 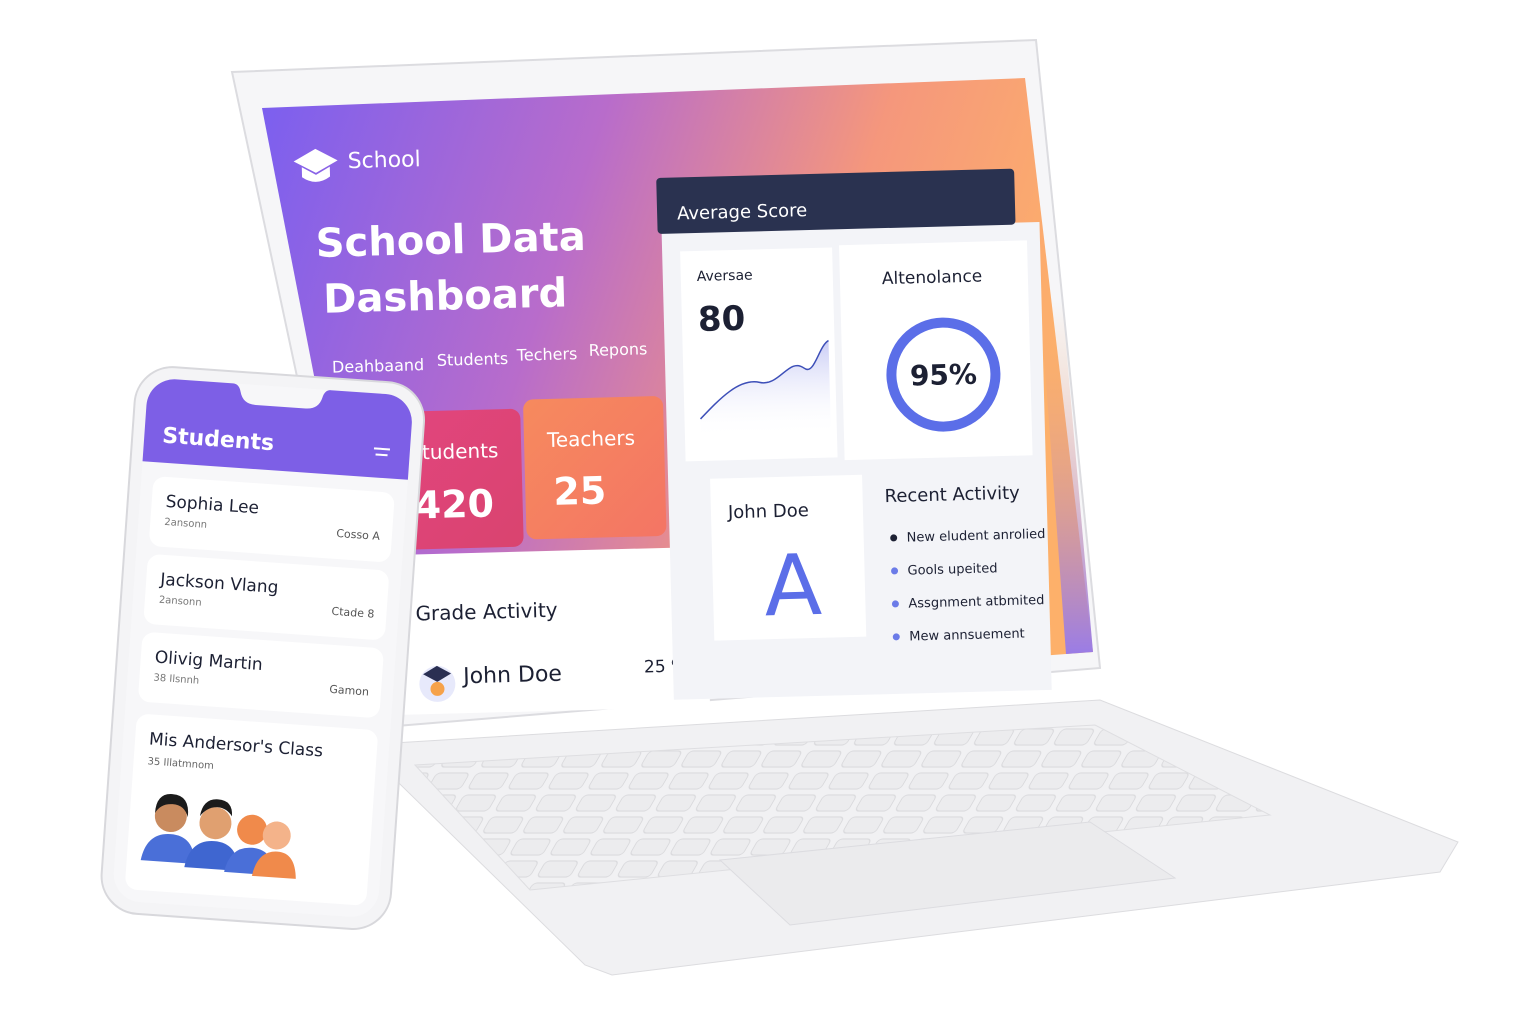 I want to click on keyboard, so click(x=842, y=807).